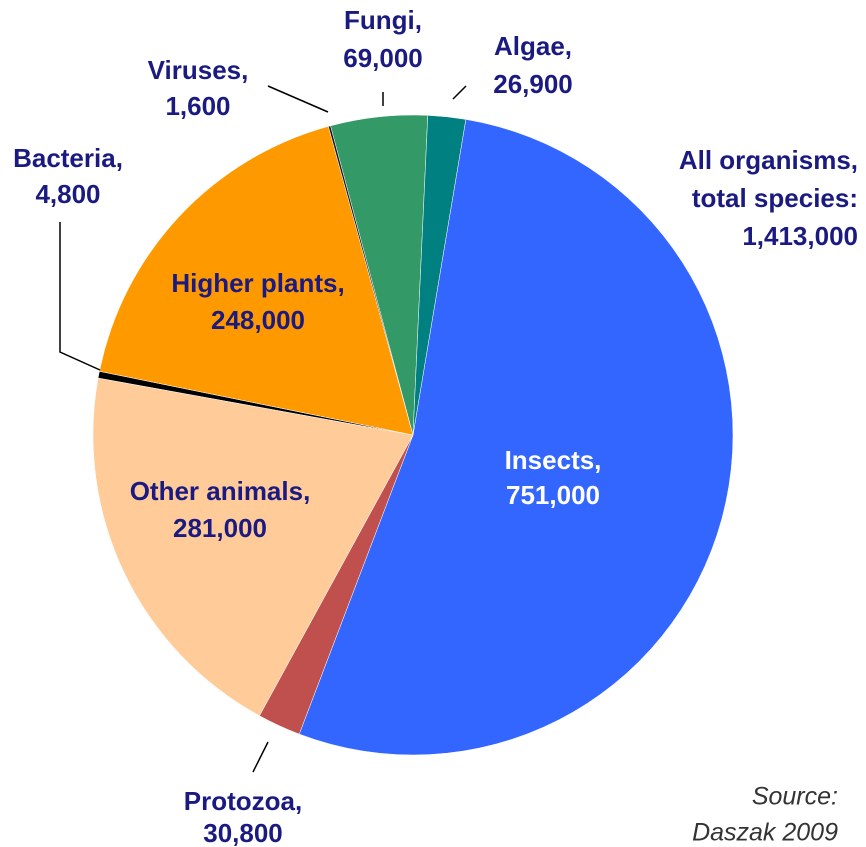 Image resolution: width=866 pixels, height=847 pixels. What do you see at coordinates (768, 160) in the screenshot?
I see `annotation: All organisms,` at bounding box center [768, 160].